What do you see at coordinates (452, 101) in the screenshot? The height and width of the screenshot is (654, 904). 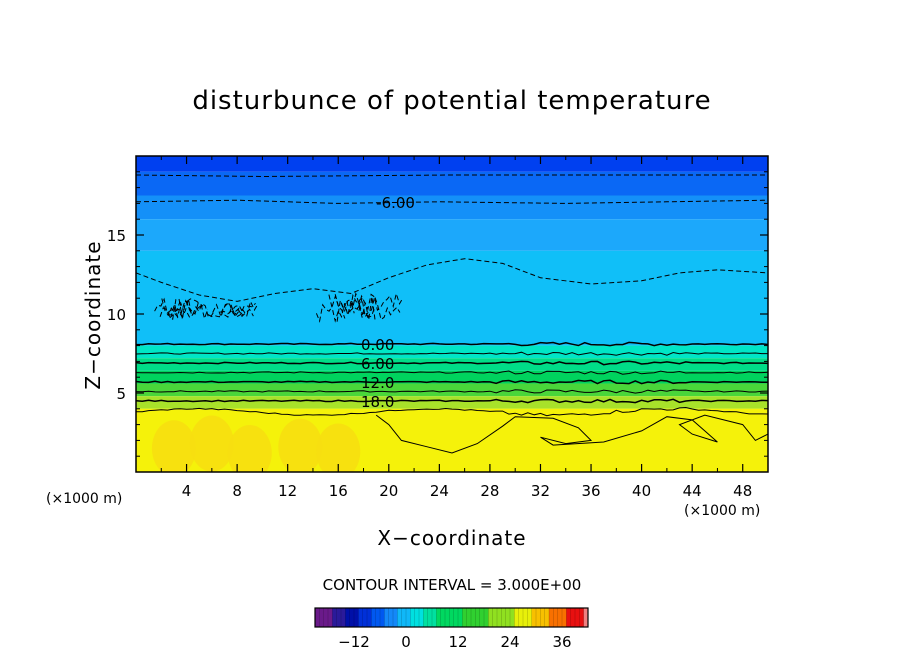 I see `chart-title: disturbunce of potential temperature` at bounding box center [452, 101].